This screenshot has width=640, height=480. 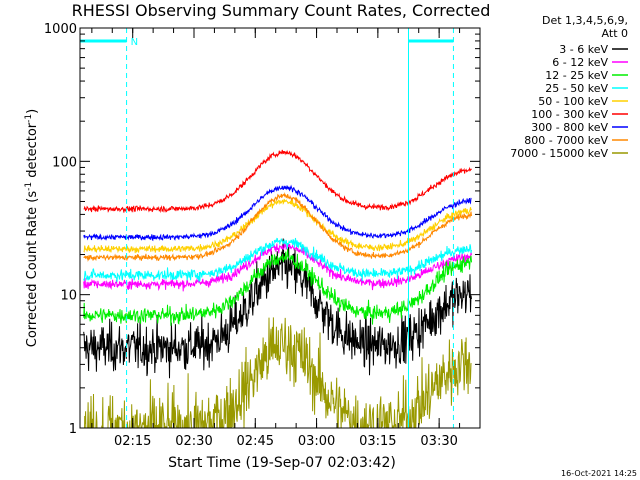 What do you see at coordinates (193, 441) in the screenshot?
I see `x-tick-label-1: 02:30` at bounding box center [193, 441].